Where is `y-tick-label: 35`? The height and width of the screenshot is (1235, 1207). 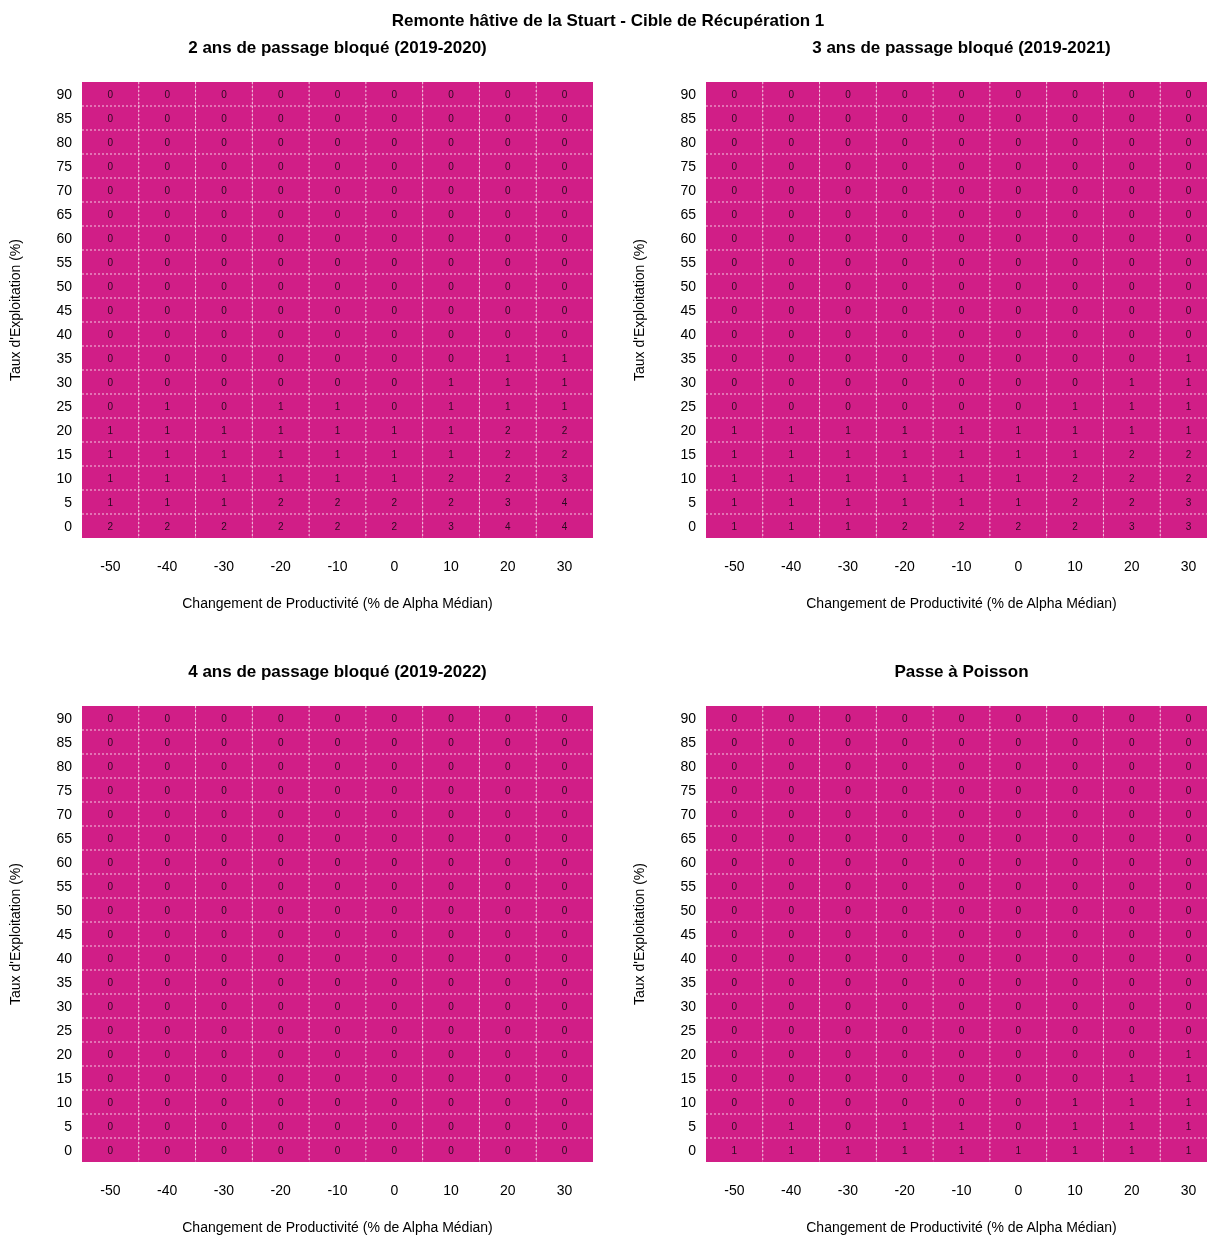 y-tick-label: 35 is located at coordinates (64, 981).